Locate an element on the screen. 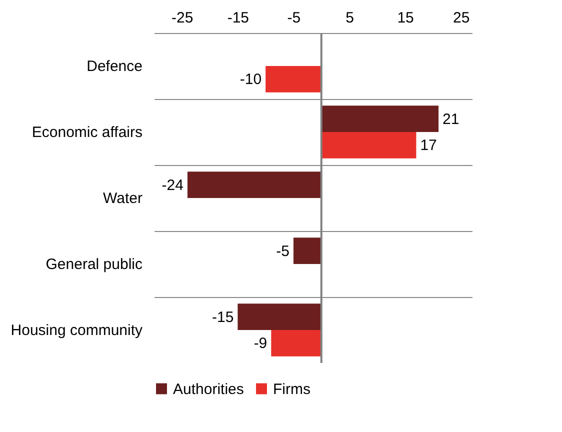 The height and width of the screenshot is (432, 562). y-tick-label: Defence is located at coordinates (114, 66).